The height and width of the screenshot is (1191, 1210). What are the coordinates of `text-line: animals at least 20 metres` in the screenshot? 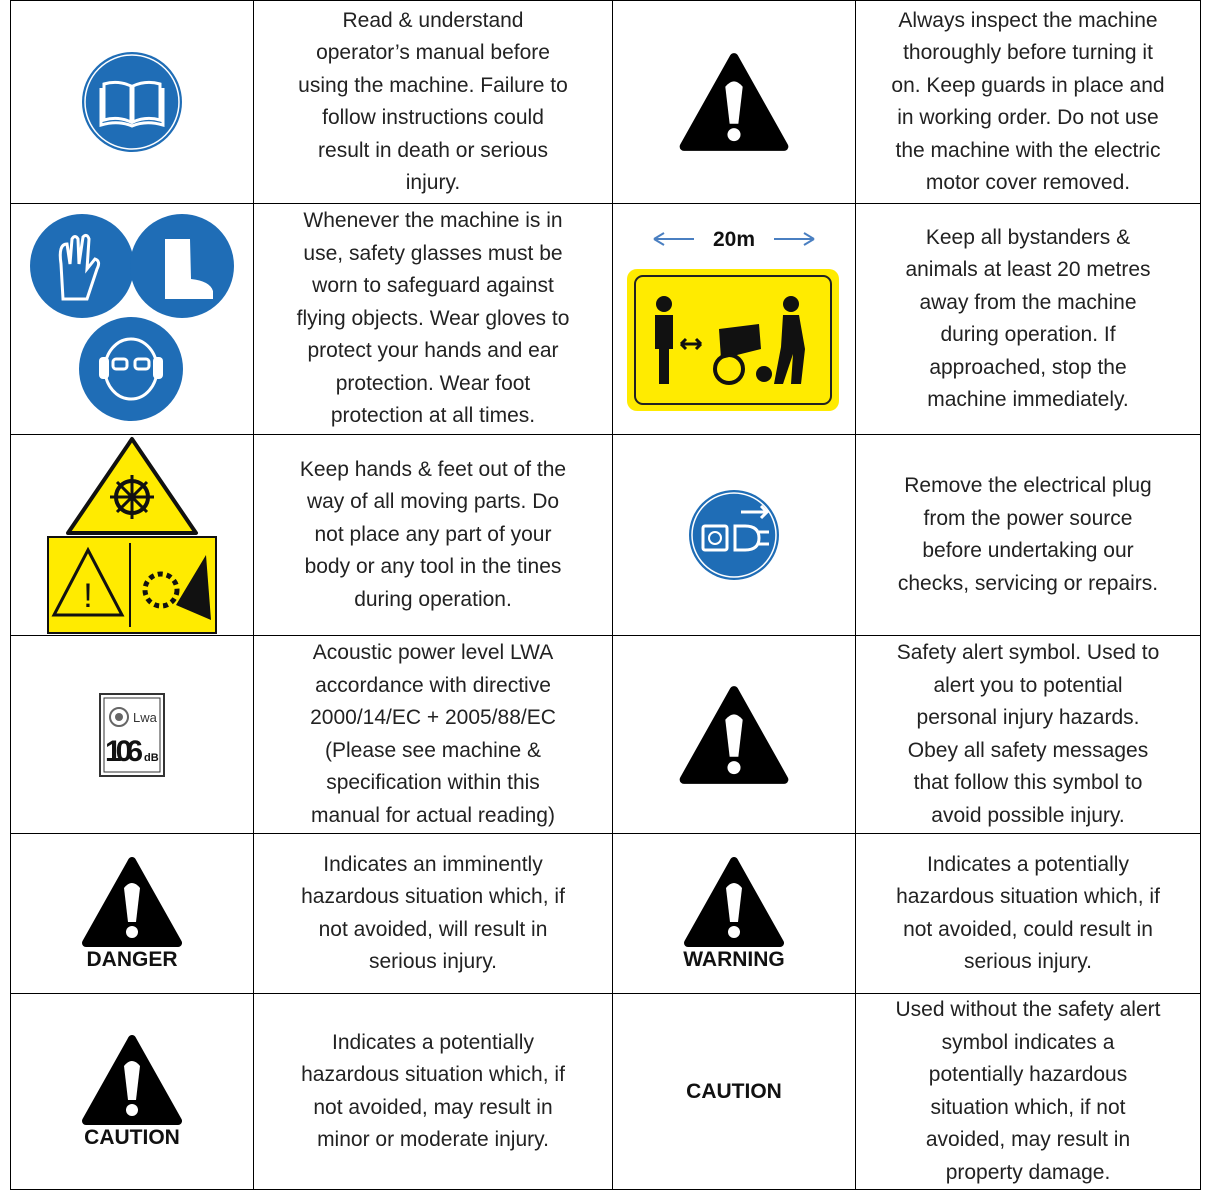 It's located at (1028, 269).